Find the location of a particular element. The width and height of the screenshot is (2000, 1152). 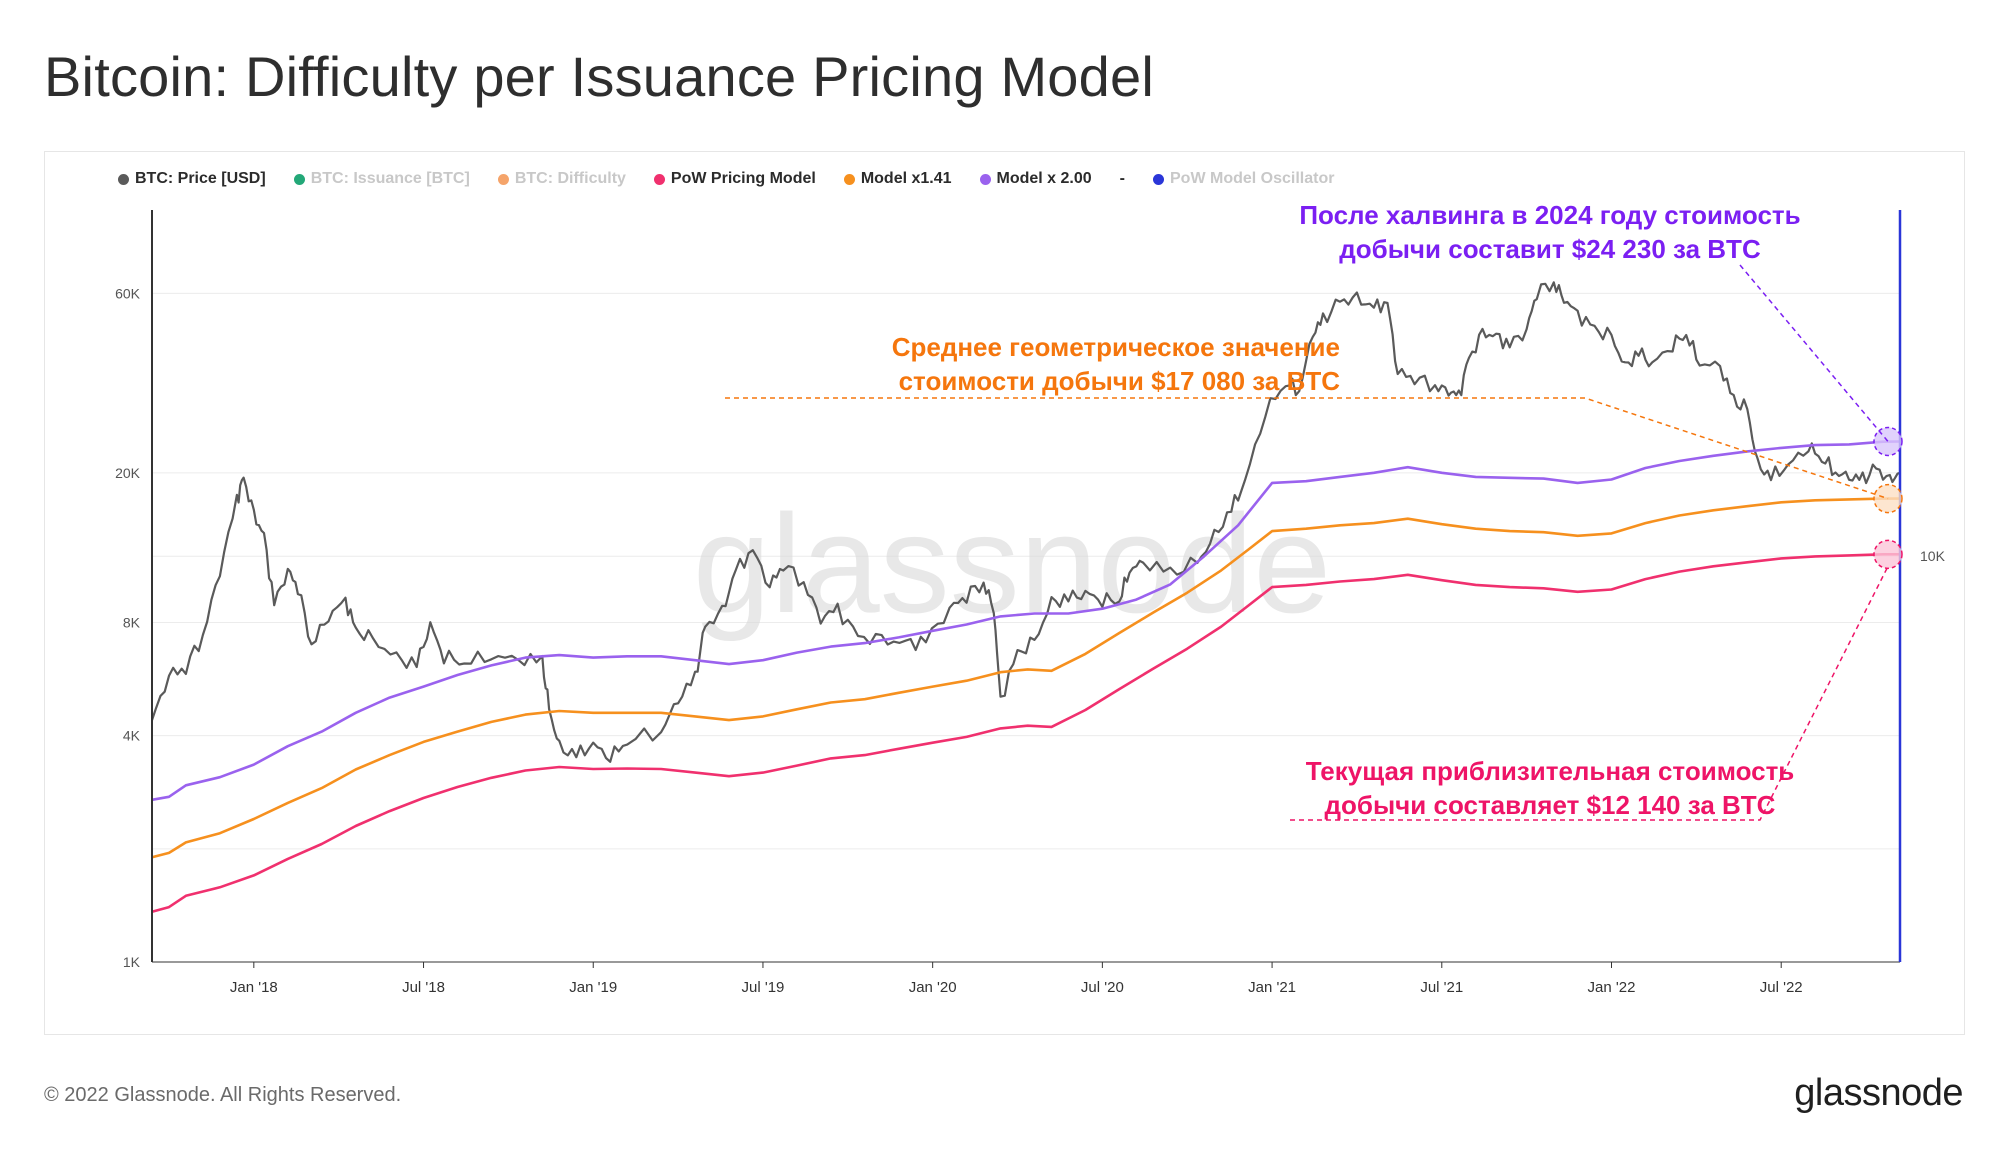

legend-item: BTC: Price [USD] is located at coordinates (192, 179).